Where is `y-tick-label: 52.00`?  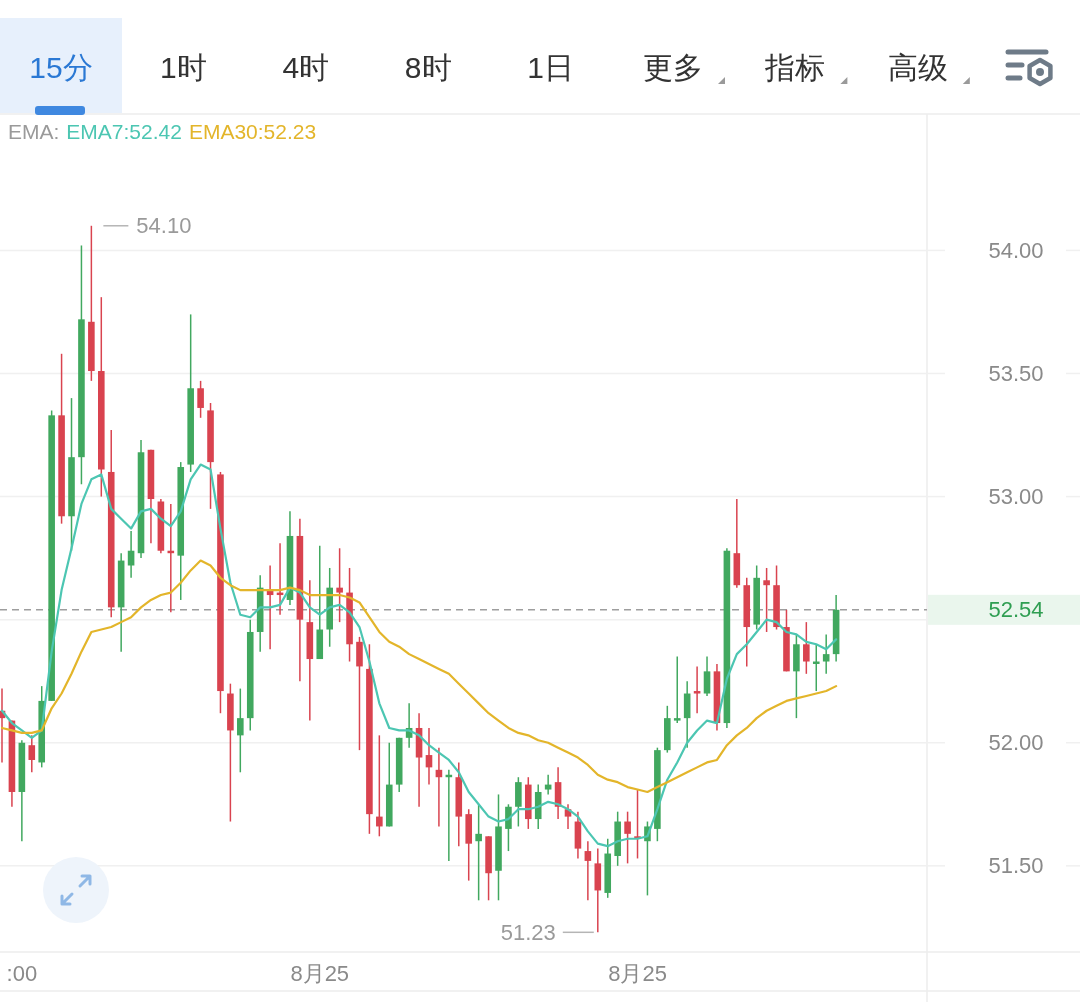 y-tick-label: 52.00 is located at coordinates (1016, 743).